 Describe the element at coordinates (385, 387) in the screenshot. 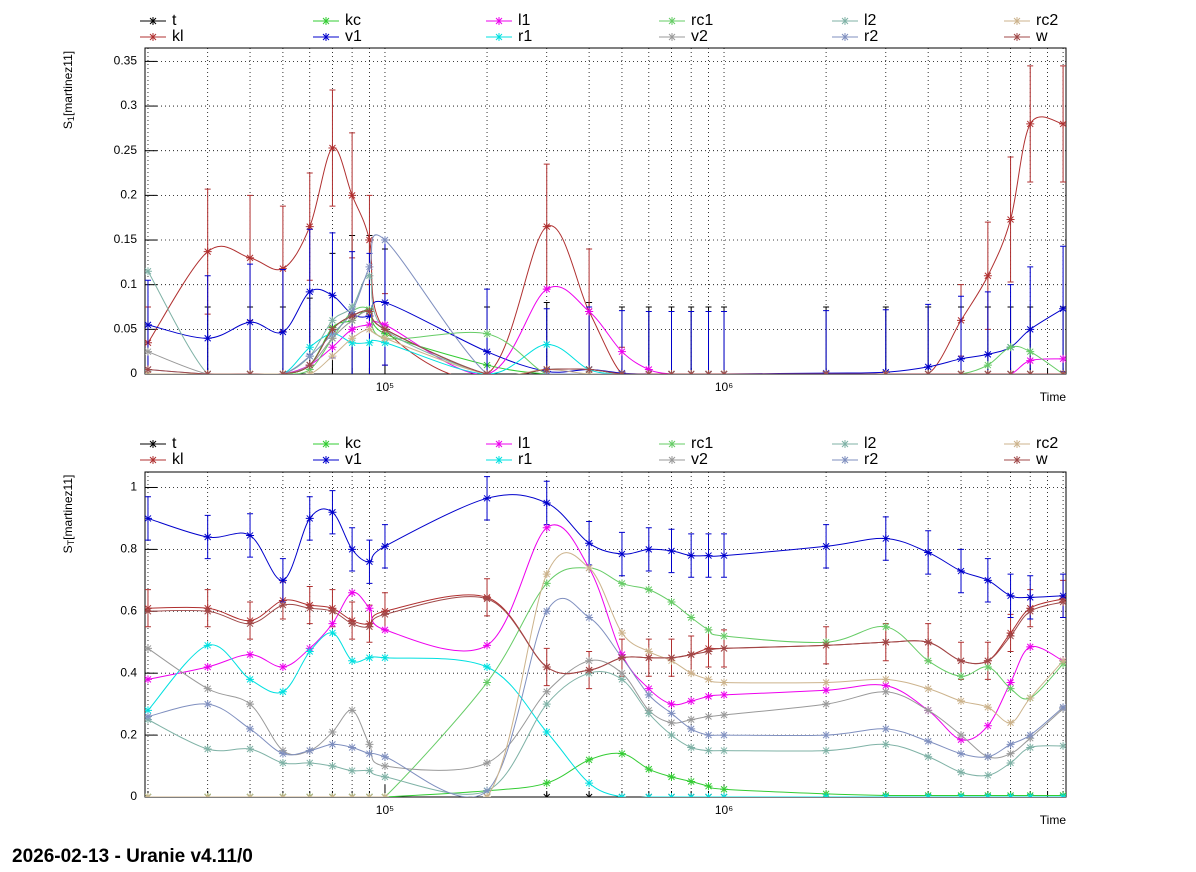

I see `x-tick-label: 10⁵` at that location.